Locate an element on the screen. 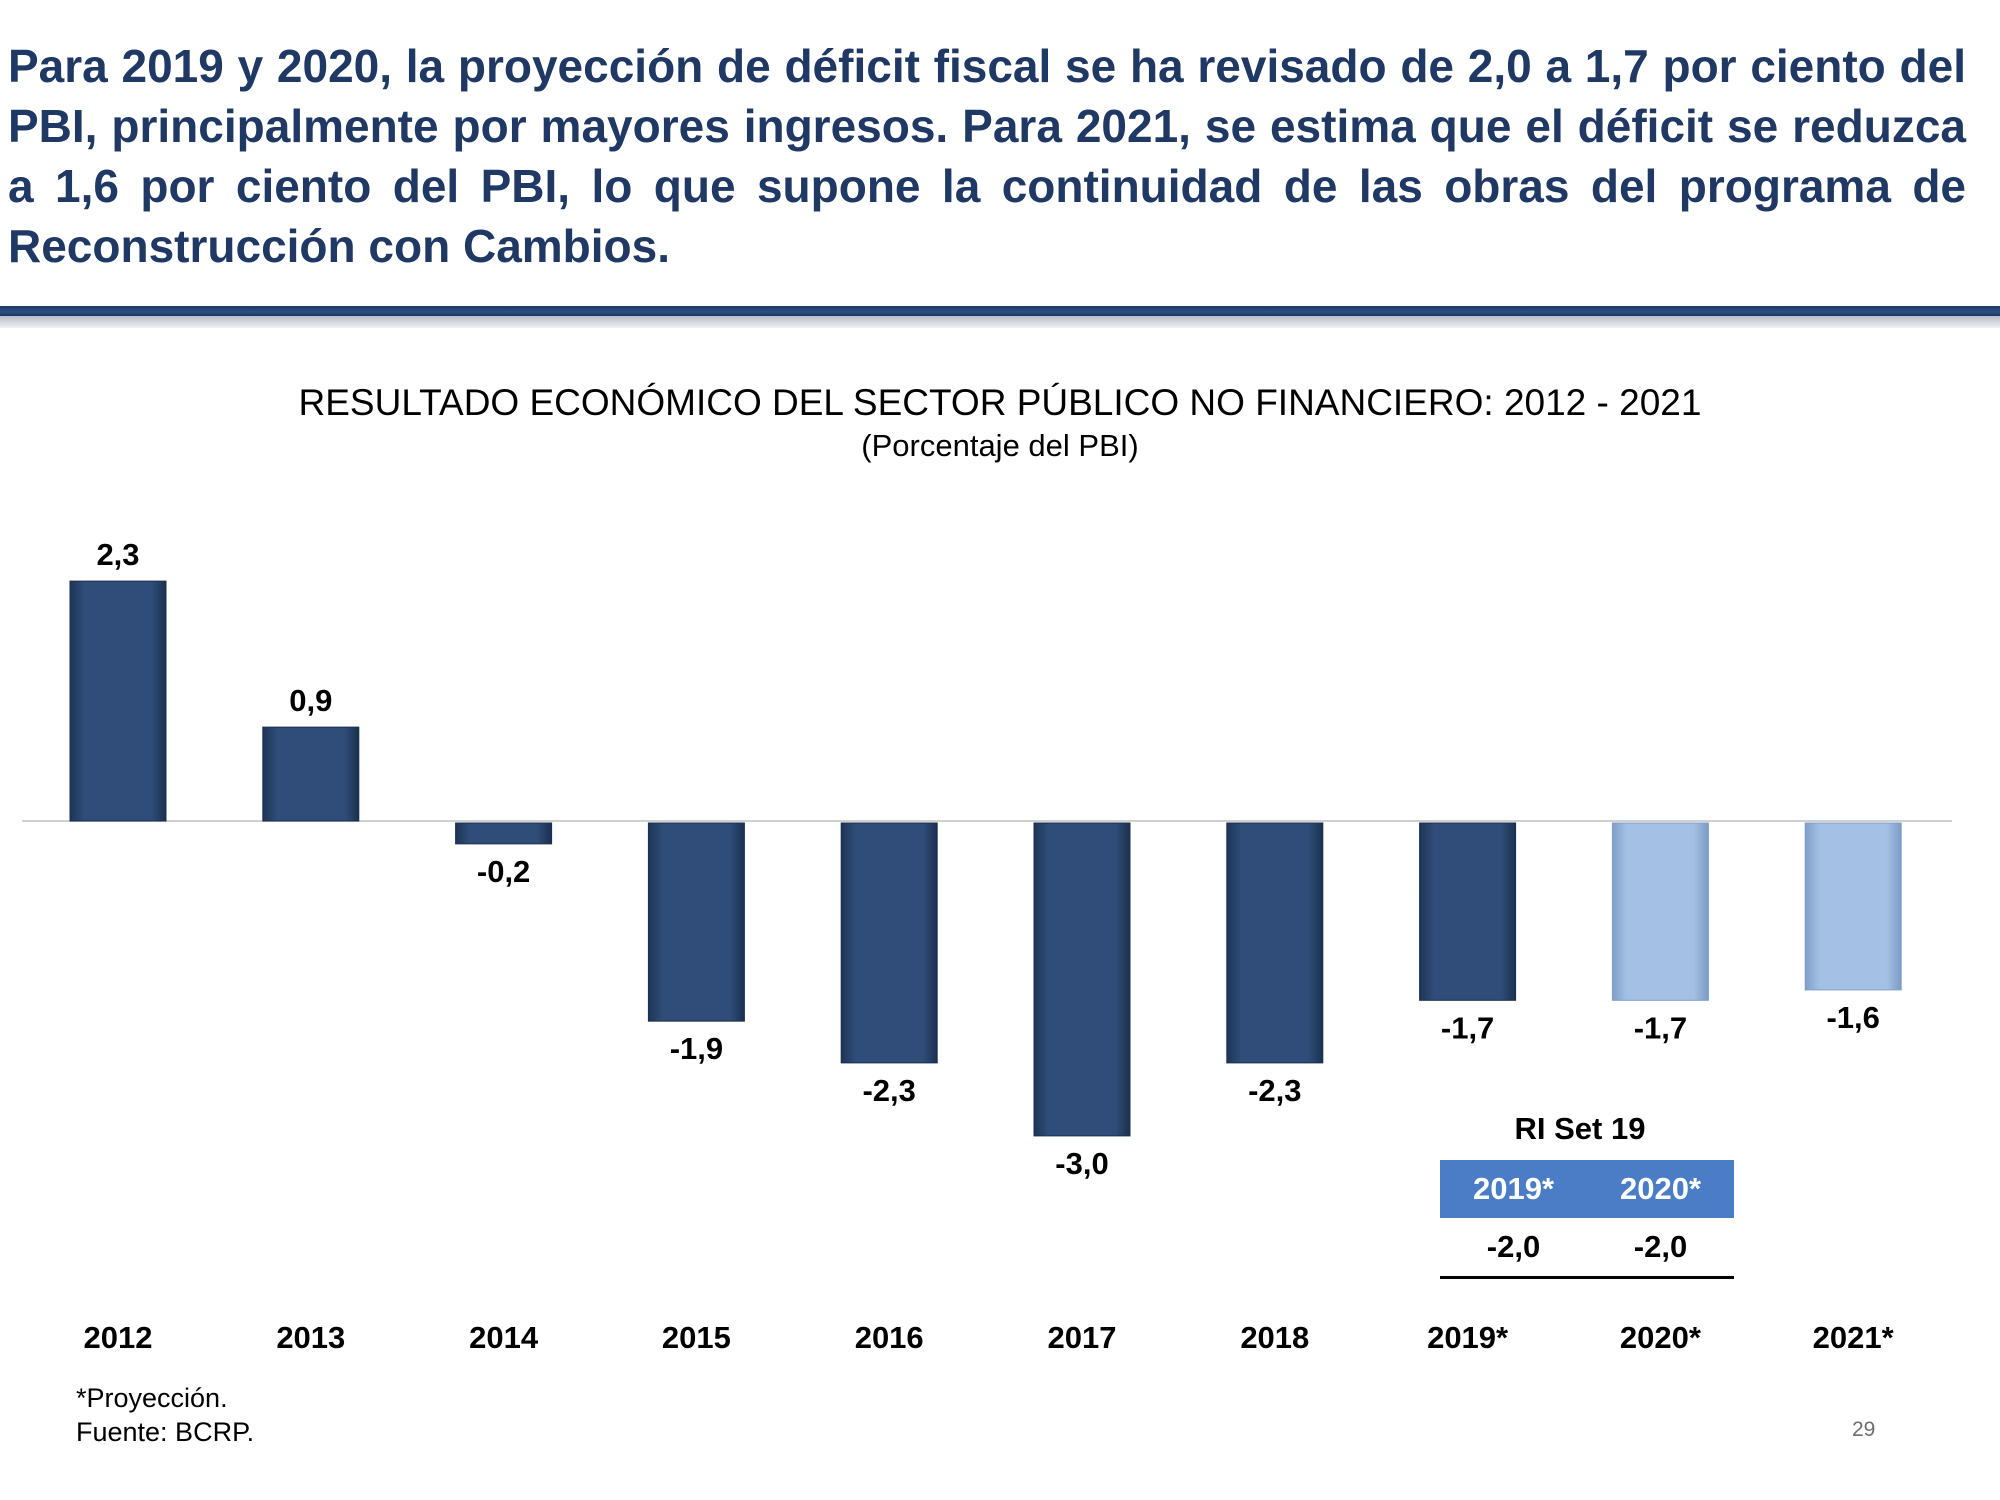  inset-value-2020: -2,0 is located at coordinates (1660, 1248).